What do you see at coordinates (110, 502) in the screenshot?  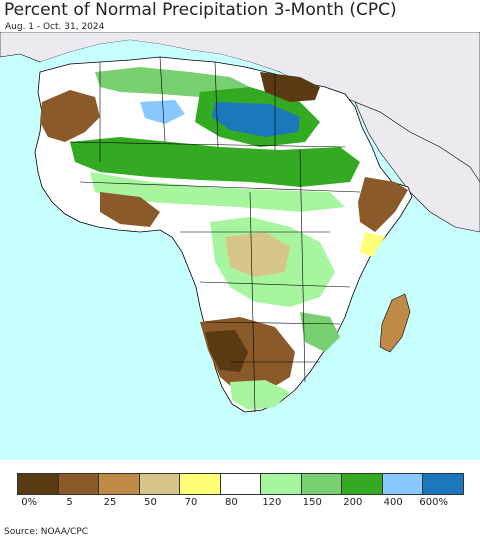 I see `legend-tick-label: 25` at bounding box center [110, 502].